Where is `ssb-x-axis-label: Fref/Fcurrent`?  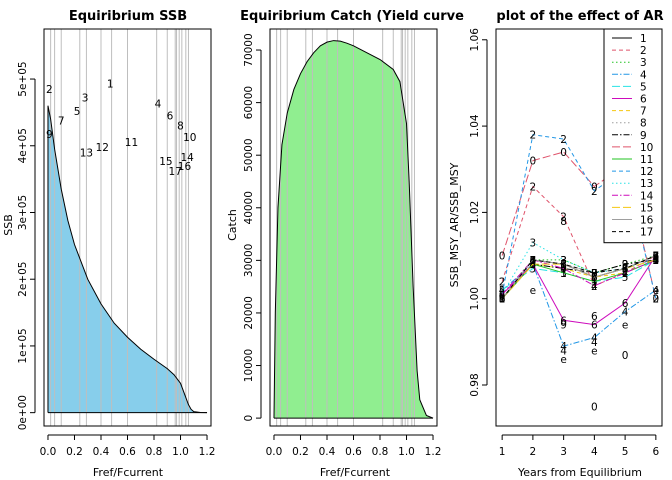 ssb-x-axis-label: Fref/Fcurrent is located at coordinates (128, 472).